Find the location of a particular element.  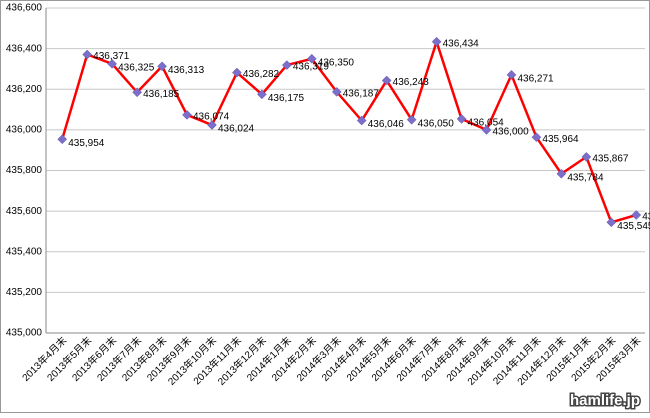

y-tick-label: 435,000 is located at coordinates (24, 333).